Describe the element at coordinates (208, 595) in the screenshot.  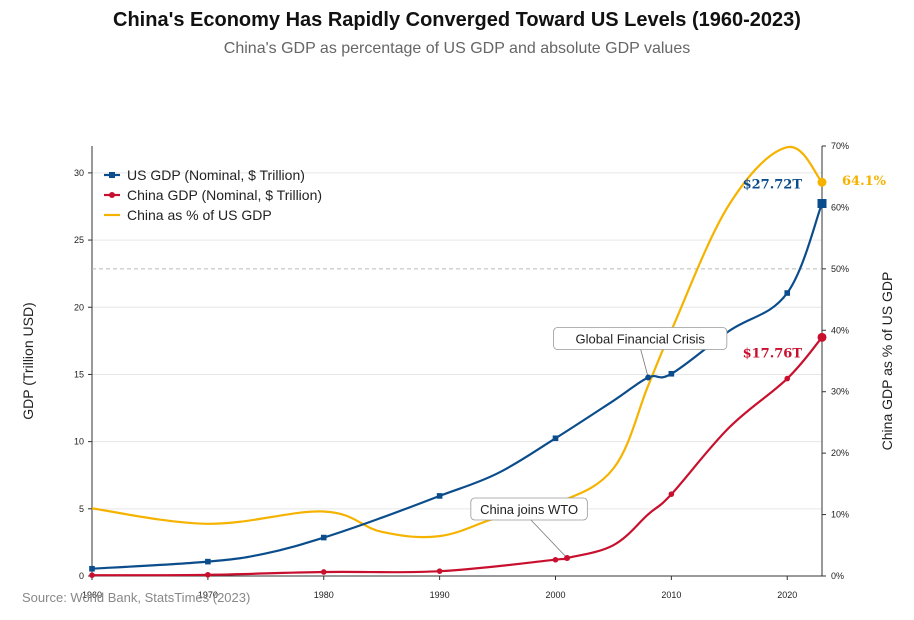
I see `x-tick-label: 1970` at that location.